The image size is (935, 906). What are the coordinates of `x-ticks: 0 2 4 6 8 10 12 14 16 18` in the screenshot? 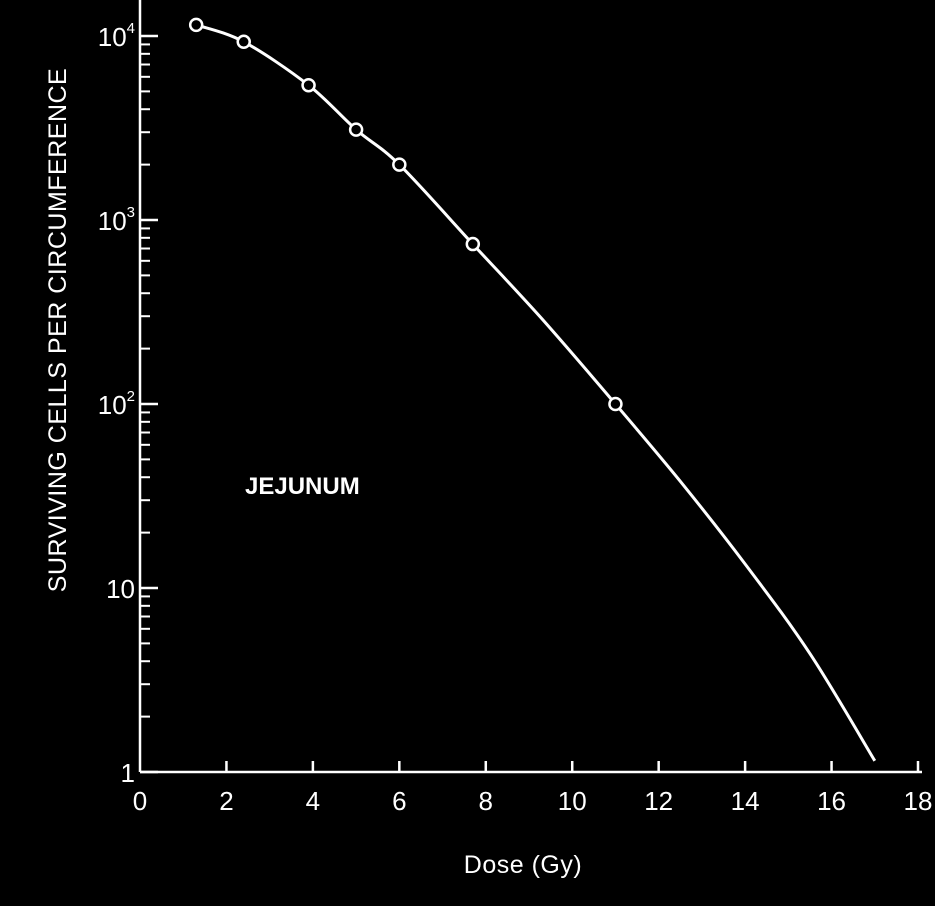 It's located at (533, 788).